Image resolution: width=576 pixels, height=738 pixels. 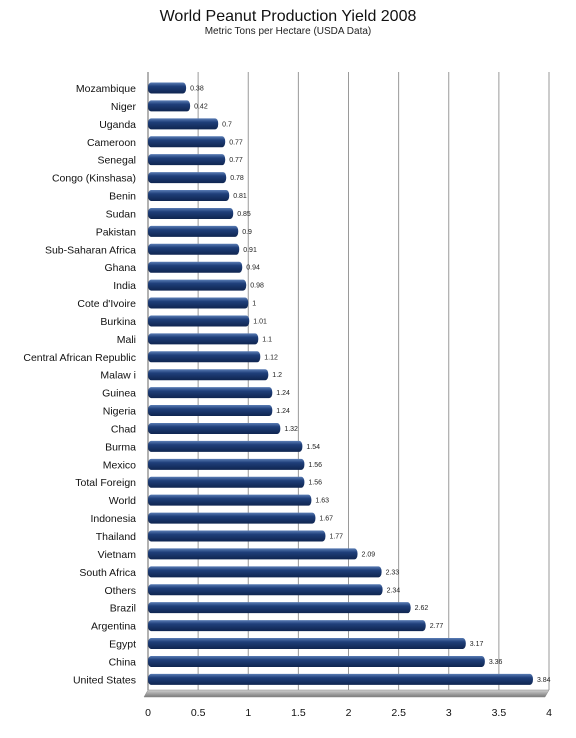 I want to click on data-label: 1.32, so click(x=291, y=429).